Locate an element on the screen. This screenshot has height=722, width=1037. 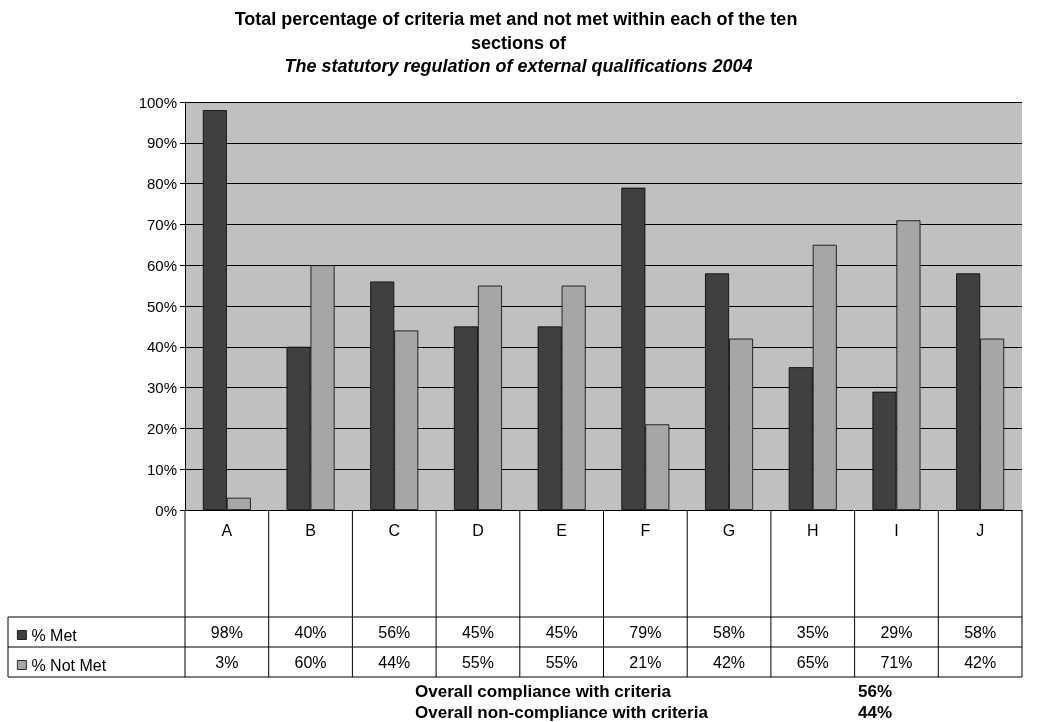
legend-label: % Met is located at coordinates (54, 635).